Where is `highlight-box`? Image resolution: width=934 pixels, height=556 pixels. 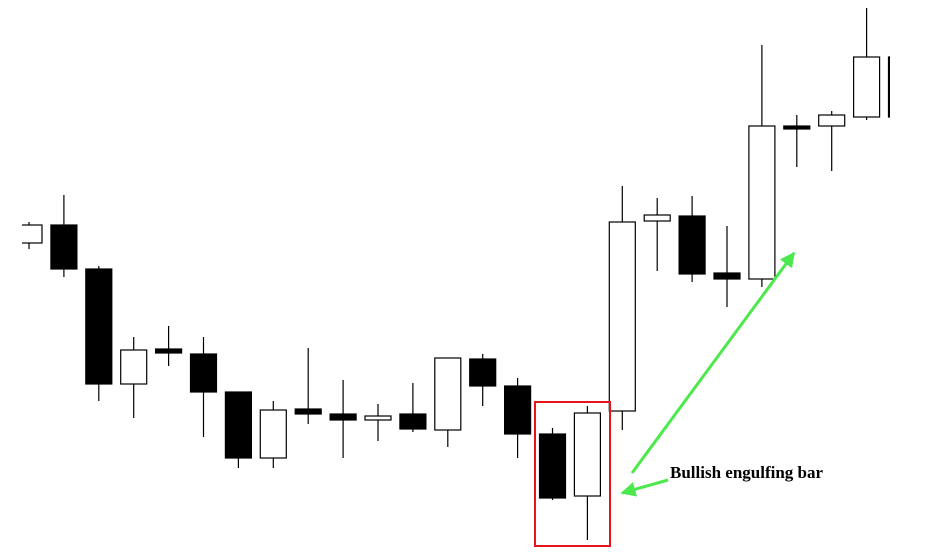 highlight-box is located at coordinates (572, 474).